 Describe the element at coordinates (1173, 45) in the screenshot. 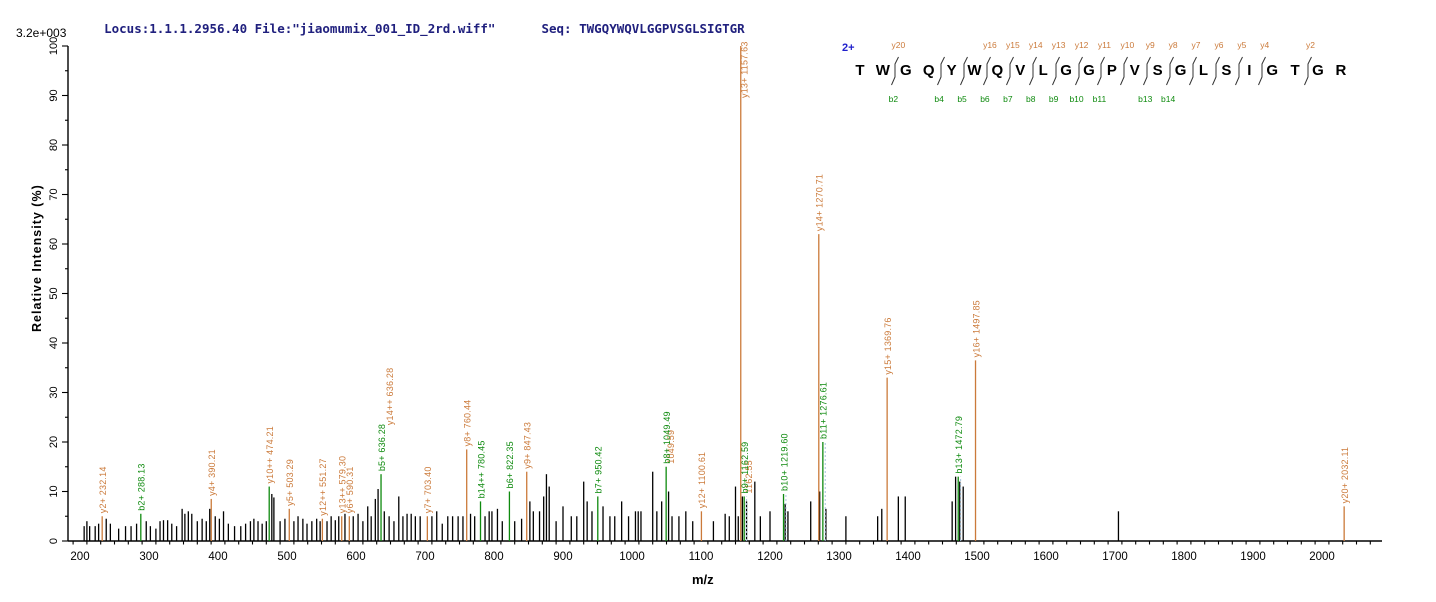

I see `y-ion-mark-y8: y8` at that location.